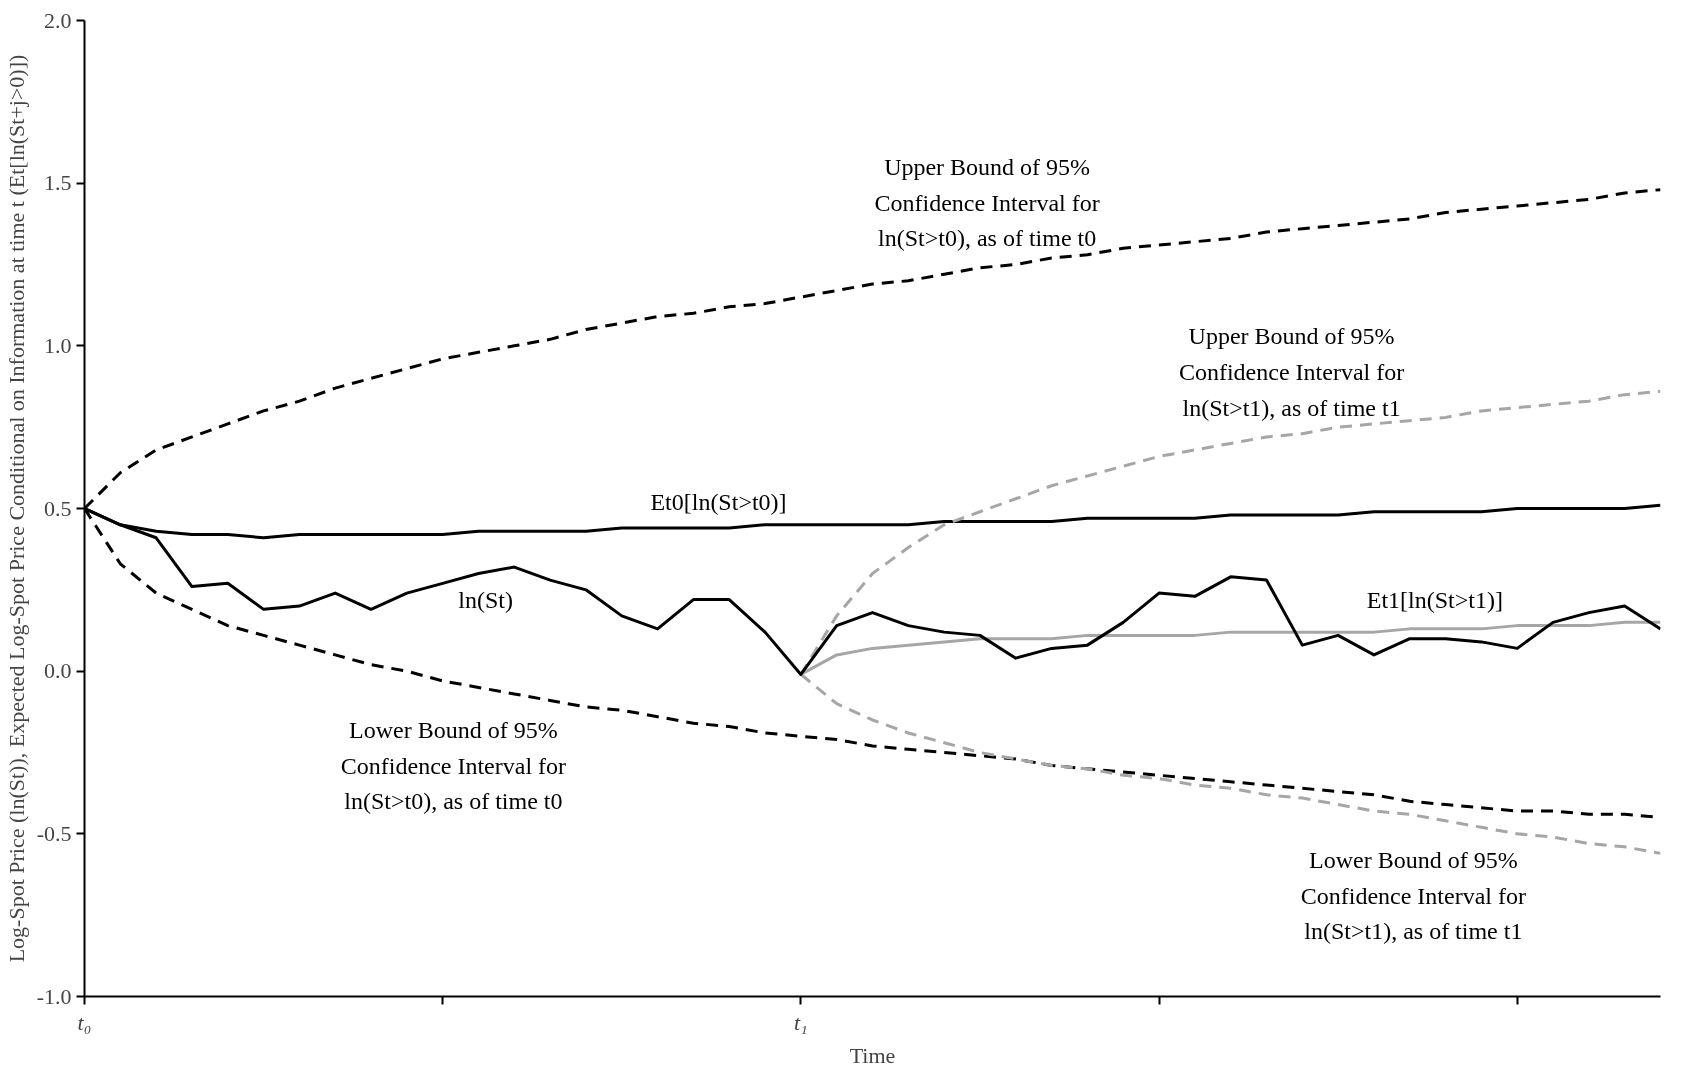  Describe the element at coordinates (485, 599) in the screenshot. I see `annotation: ln(St)` at that location.